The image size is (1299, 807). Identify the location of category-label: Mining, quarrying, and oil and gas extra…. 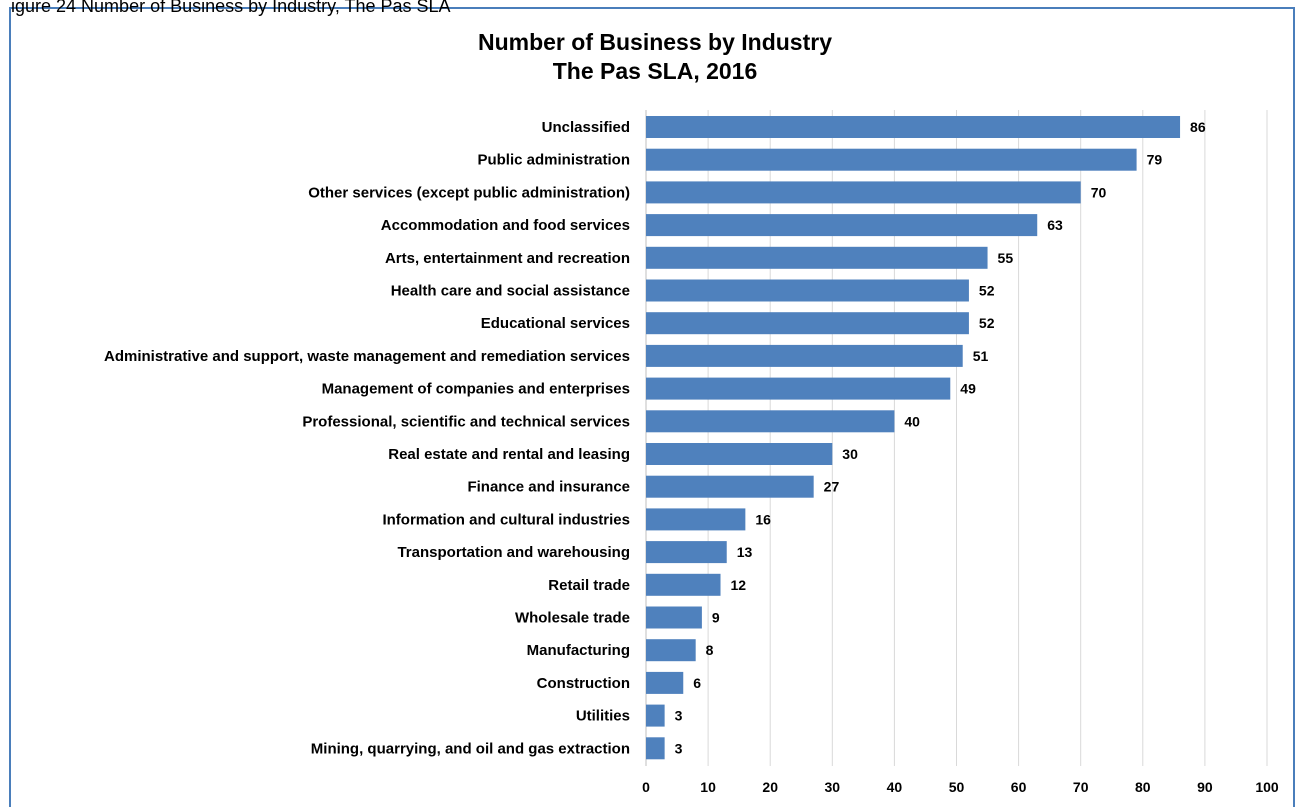
(470, 748).